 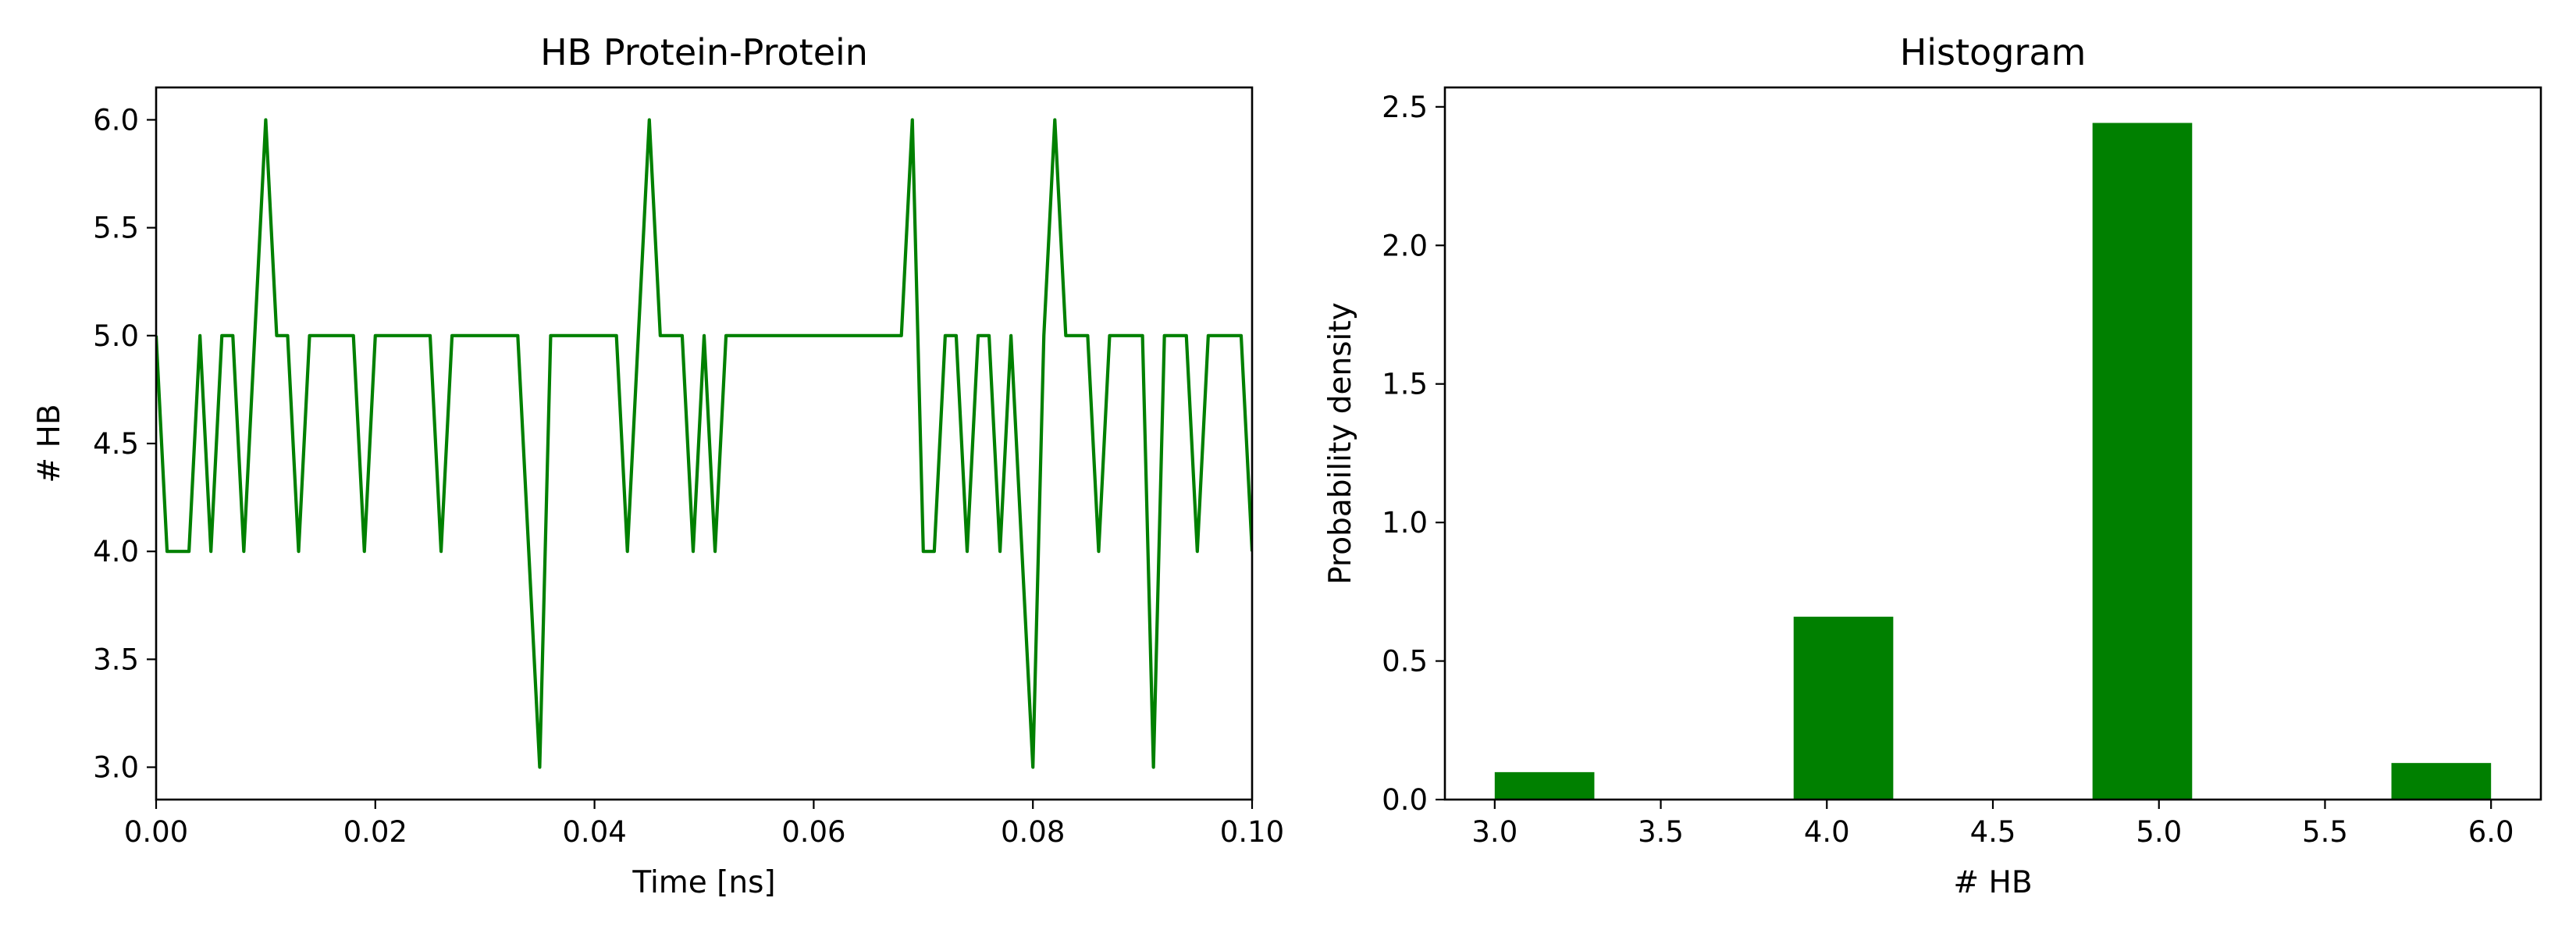 What do you see at coordinates (2325, 832) in the screenshot?
I see `x-tick-label: 5.5` at bounding box center [2325, 832].